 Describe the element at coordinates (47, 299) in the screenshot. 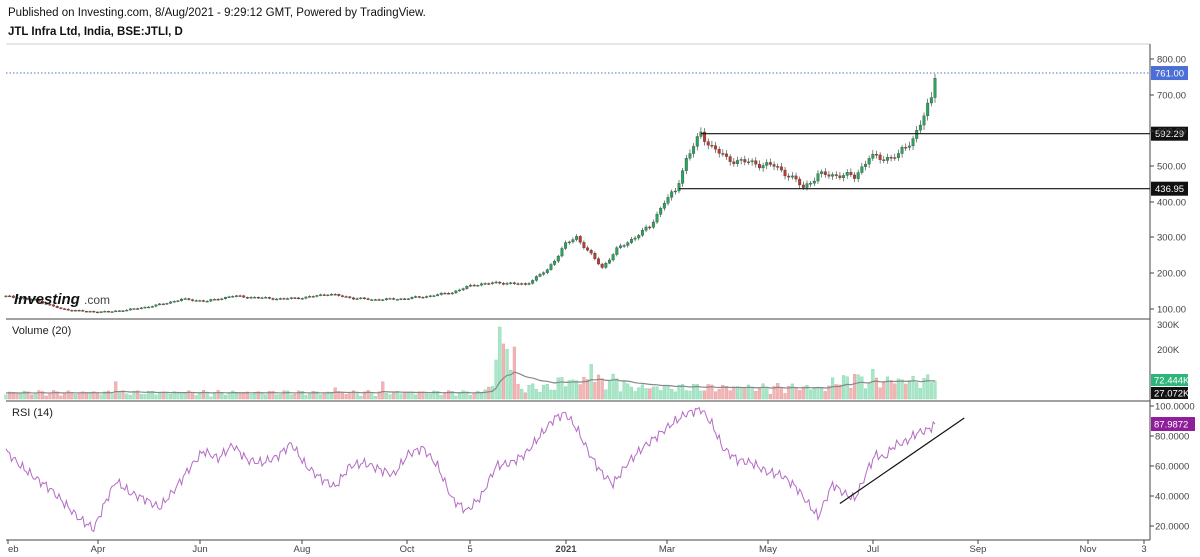

I see `logo-brand: Investing` at that location.